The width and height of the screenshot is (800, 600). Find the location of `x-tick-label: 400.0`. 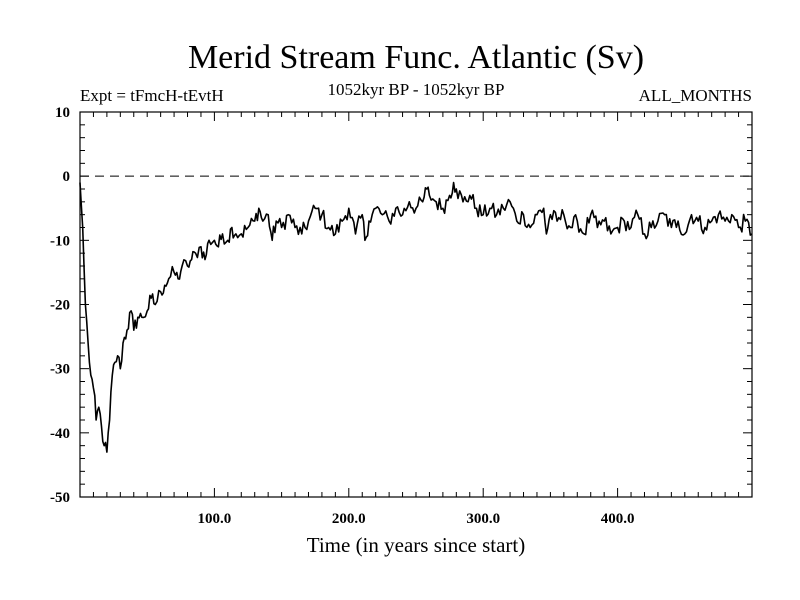

x-tick-label: 400.0 is located at coordinates (618, 519).